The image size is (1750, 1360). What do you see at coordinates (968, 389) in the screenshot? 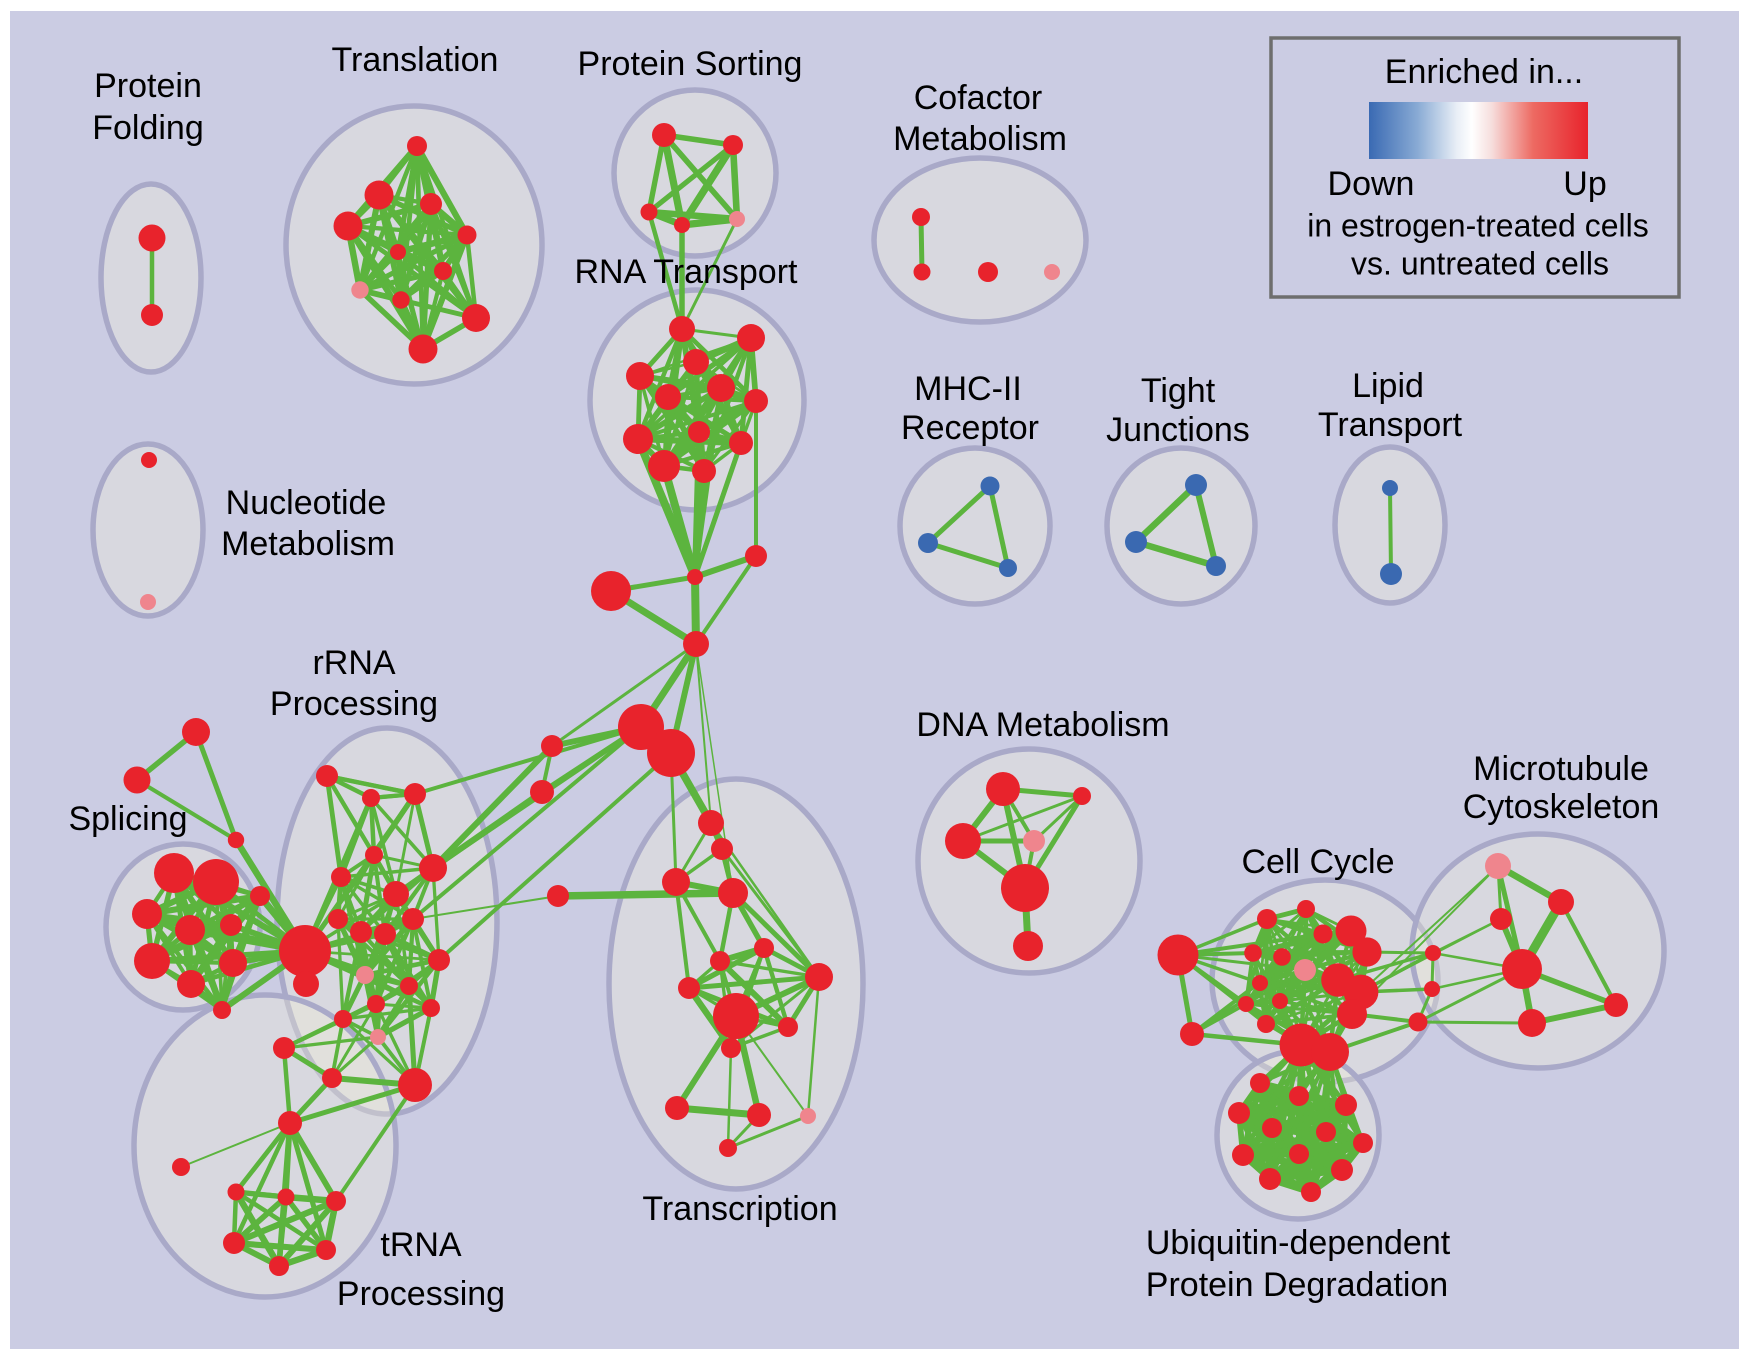
I see `svg-text: MHC-II` at bounding box center [968, 389].